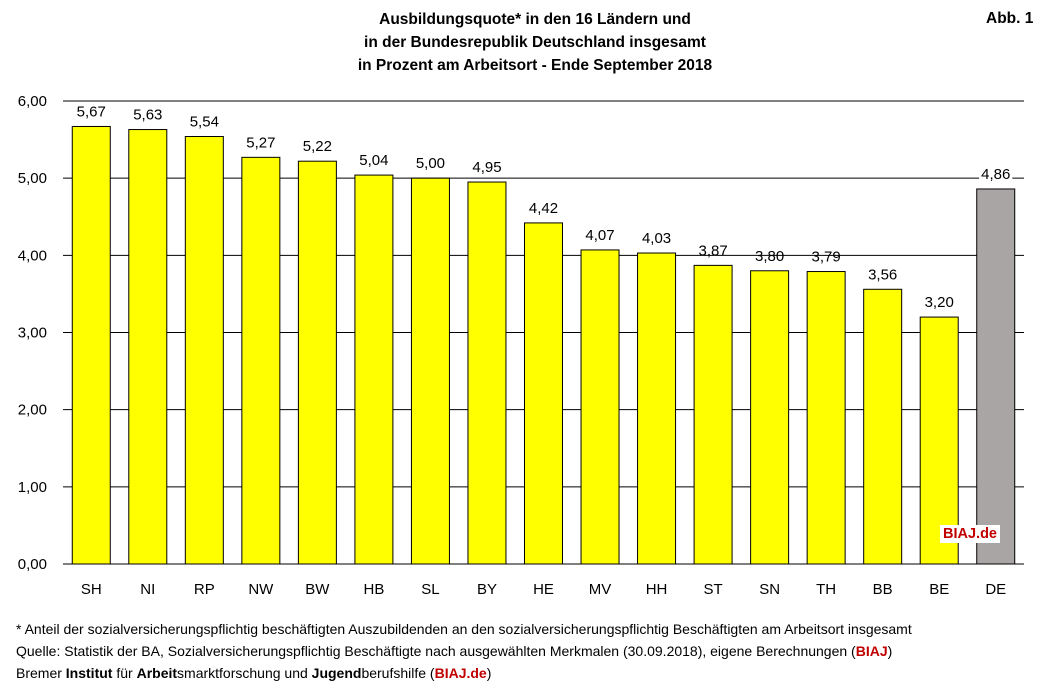 This screenshot has height=691, width=1049. What do you see at coordinates (32, 564) in the screenshot?
I see `y-tick-label-0: 0,00` at bounding box center [32, 564].